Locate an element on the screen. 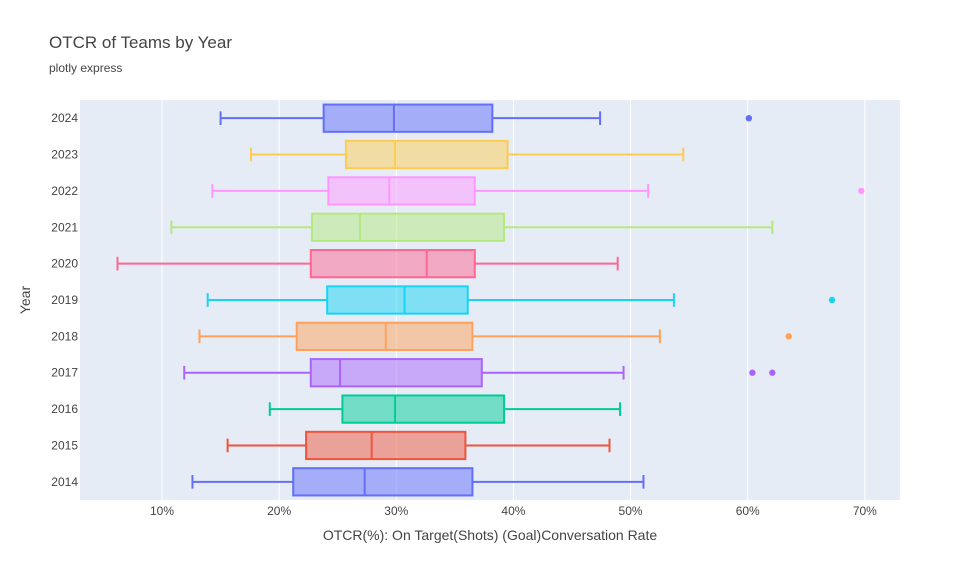 This screenshot has width=980, height=580. y-tick-label: 2017 is located at coordinates (64, 373).